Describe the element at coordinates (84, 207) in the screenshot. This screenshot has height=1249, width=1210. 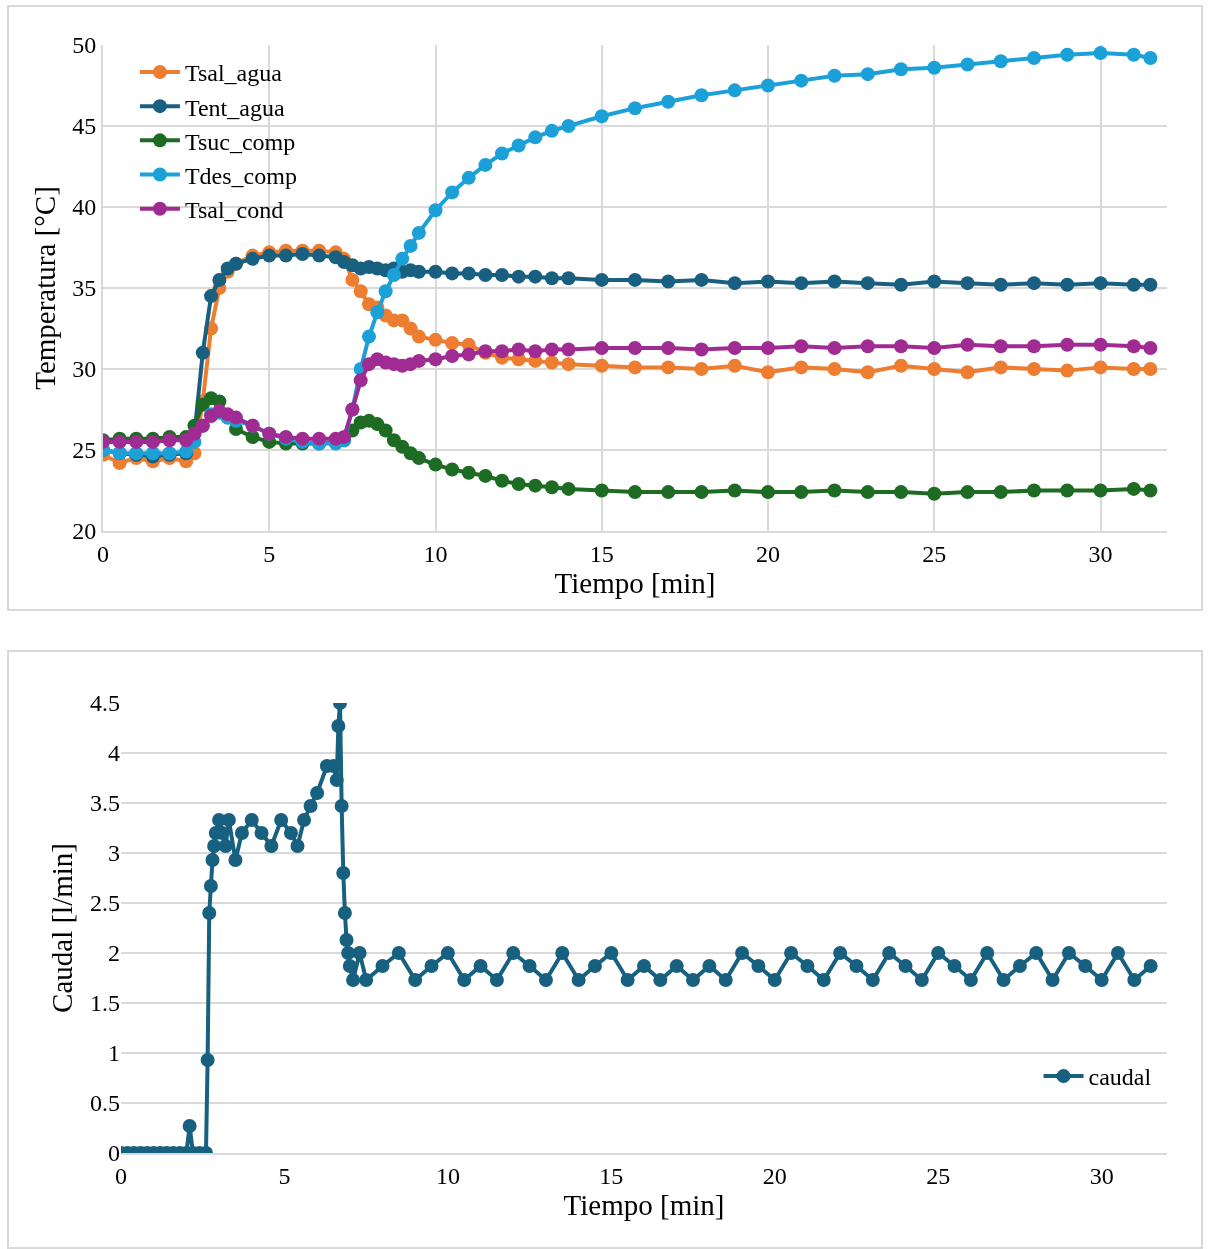
I see `y-tick-label: 40` at that location.